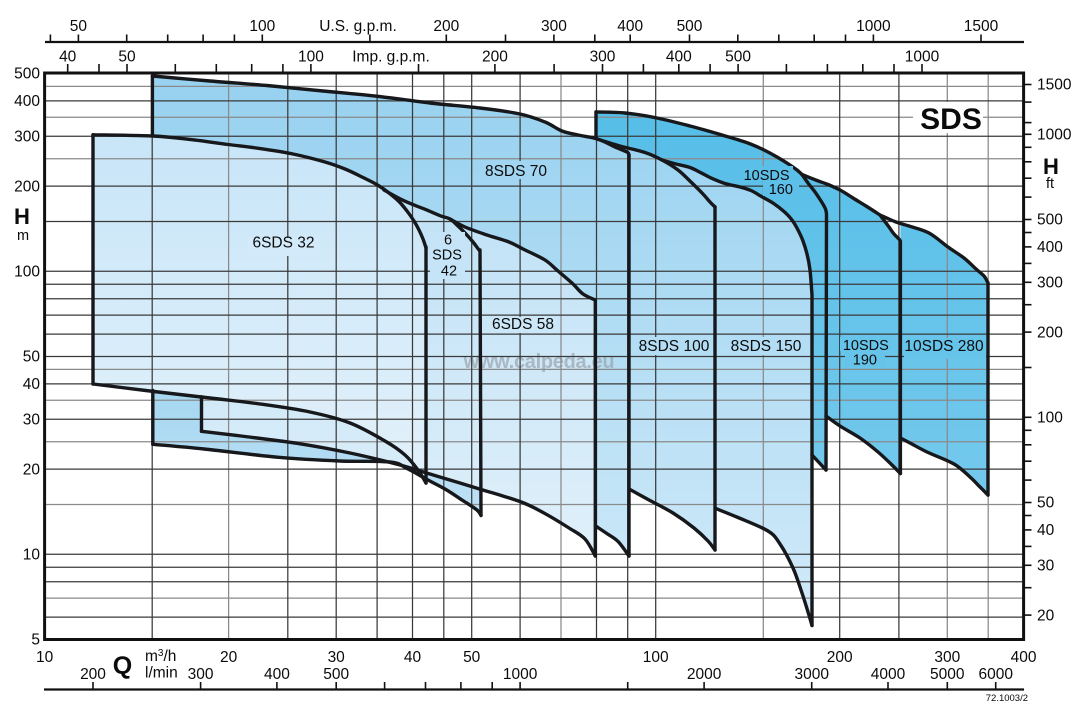 Image resolution: width=1077 pixels, height=718 pixels. What do you see at coordinates (947, 674) in the screenshot?
I see `svg-text: 5000` at bounding box center [947, 674].